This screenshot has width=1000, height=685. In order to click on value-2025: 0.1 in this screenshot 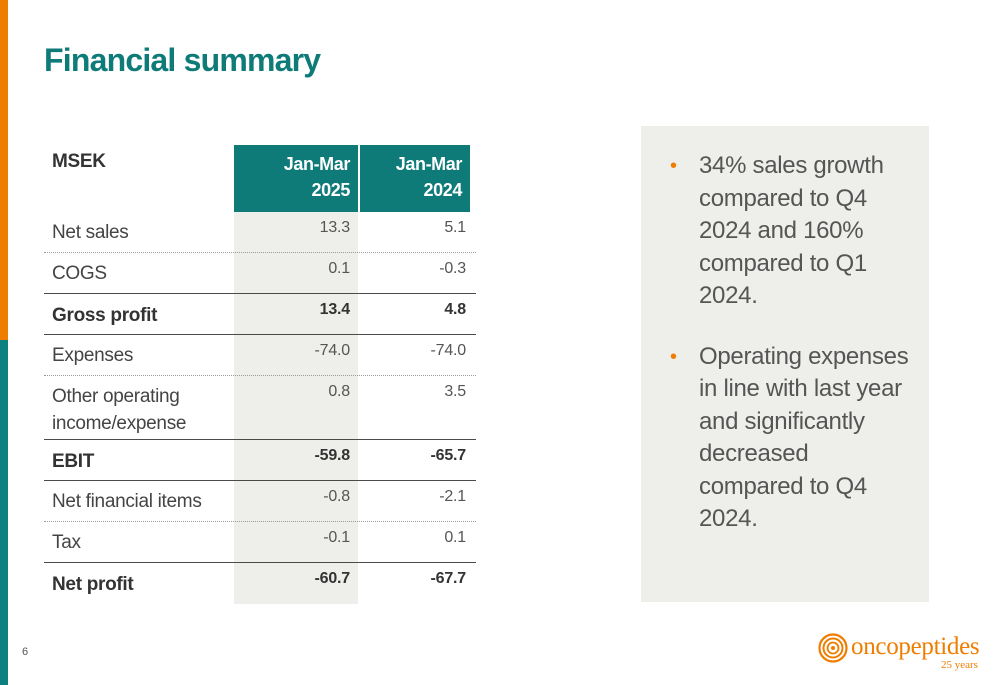, I will do `click(339, 268)`.